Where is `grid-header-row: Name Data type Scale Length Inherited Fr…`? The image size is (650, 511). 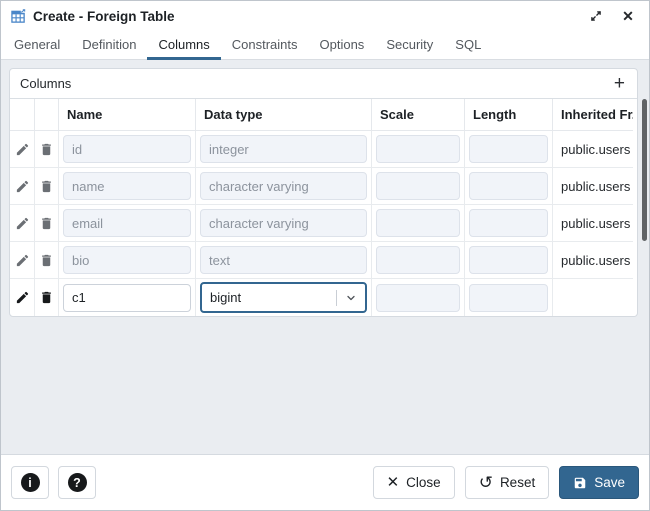
grid-header-row: Name Data type Scale Length Inherited Fr… is located at coordinates (321, 115).